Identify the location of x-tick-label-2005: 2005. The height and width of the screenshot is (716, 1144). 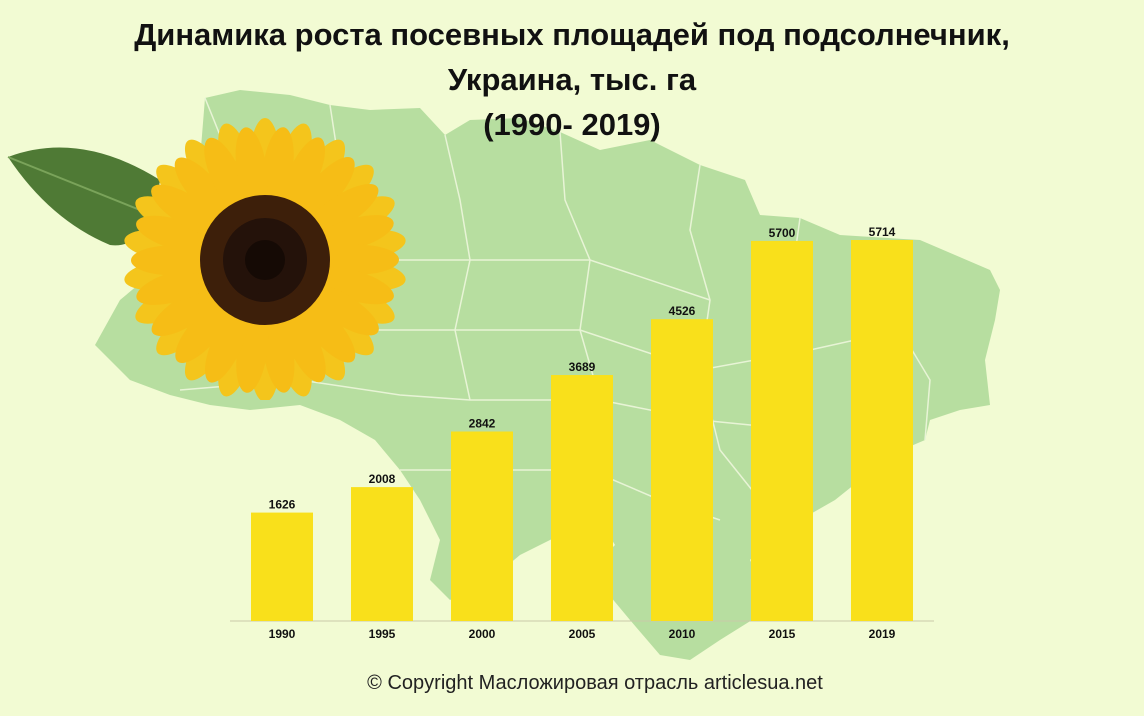
(582, 634).